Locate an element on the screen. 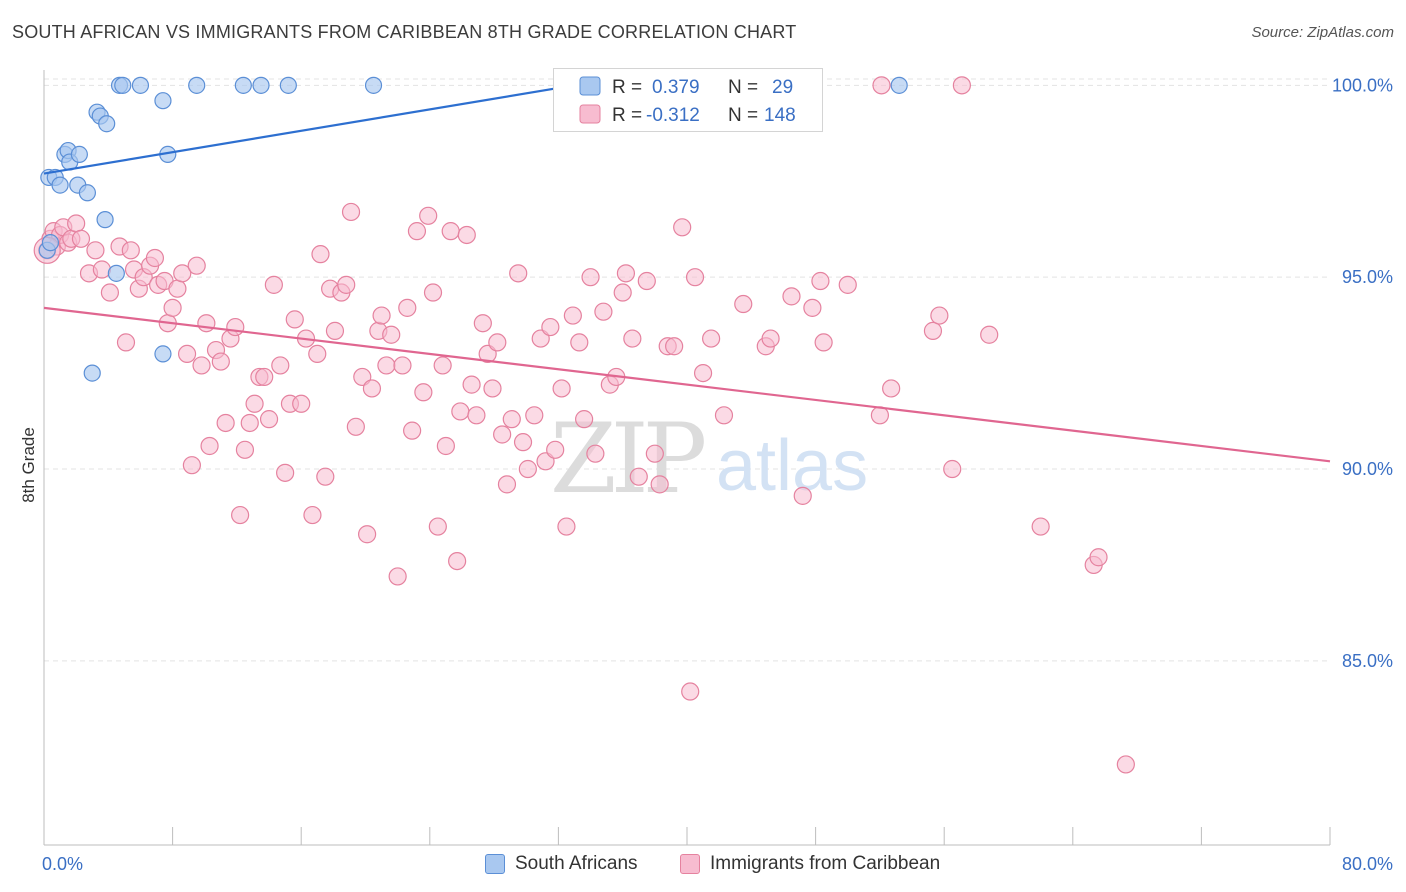 This screenshot has width=1406, height=892. legend-item-caribbean: Immigrants from Caribbean is located at coordinates (810, 864).